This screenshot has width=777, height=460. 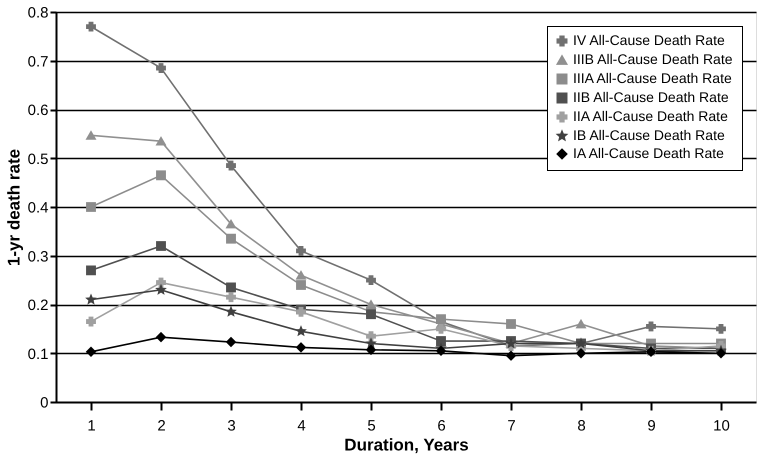 What do you see at coordinates (371, 426) in the screenshot?
I see `x-tick-label: 5` at bounding box center [371, 426].